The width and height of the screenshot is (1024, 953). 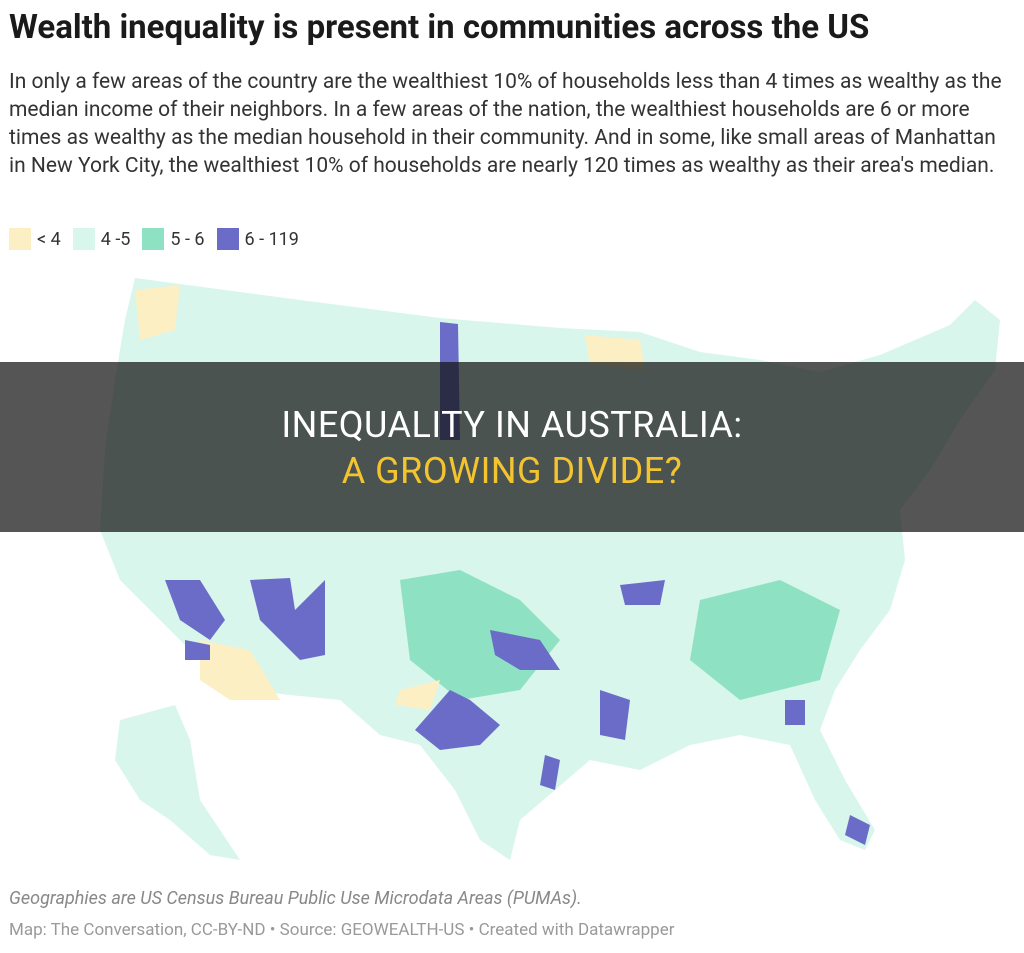 I want to click on legend-item: 6 - 119, so click(x=257, y=239).